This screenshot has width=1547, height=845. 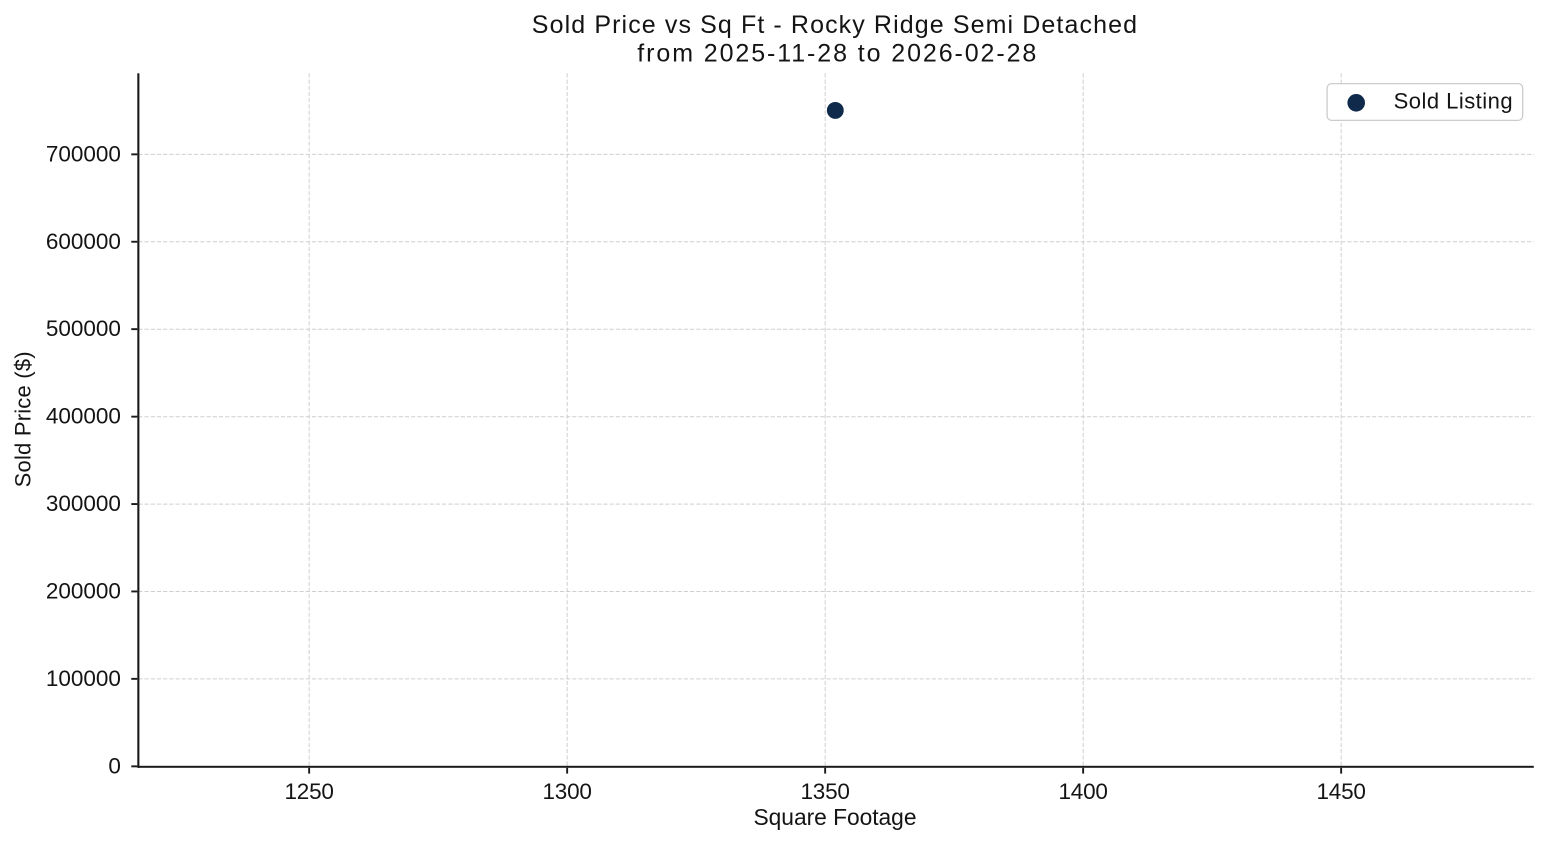 What do you see at coordinates (83, 241) in the screenshot?
I see `svg-text: 600000` at bounding box center [83, 241].